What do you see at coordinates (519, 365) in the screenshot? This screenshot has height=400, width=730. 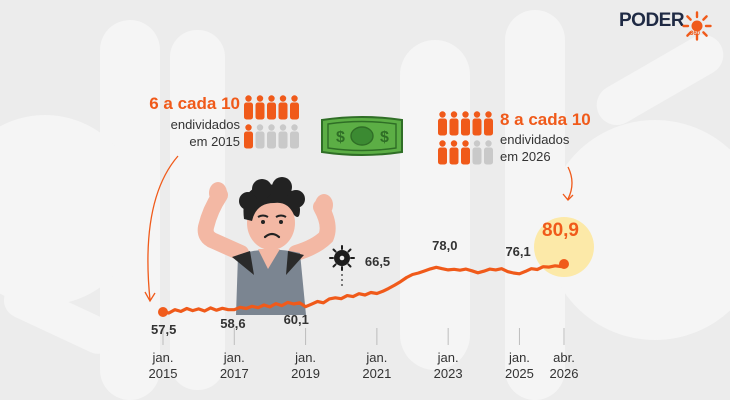 I see `x-tick-label: jan. 2025` at bounding box center [519, 365].